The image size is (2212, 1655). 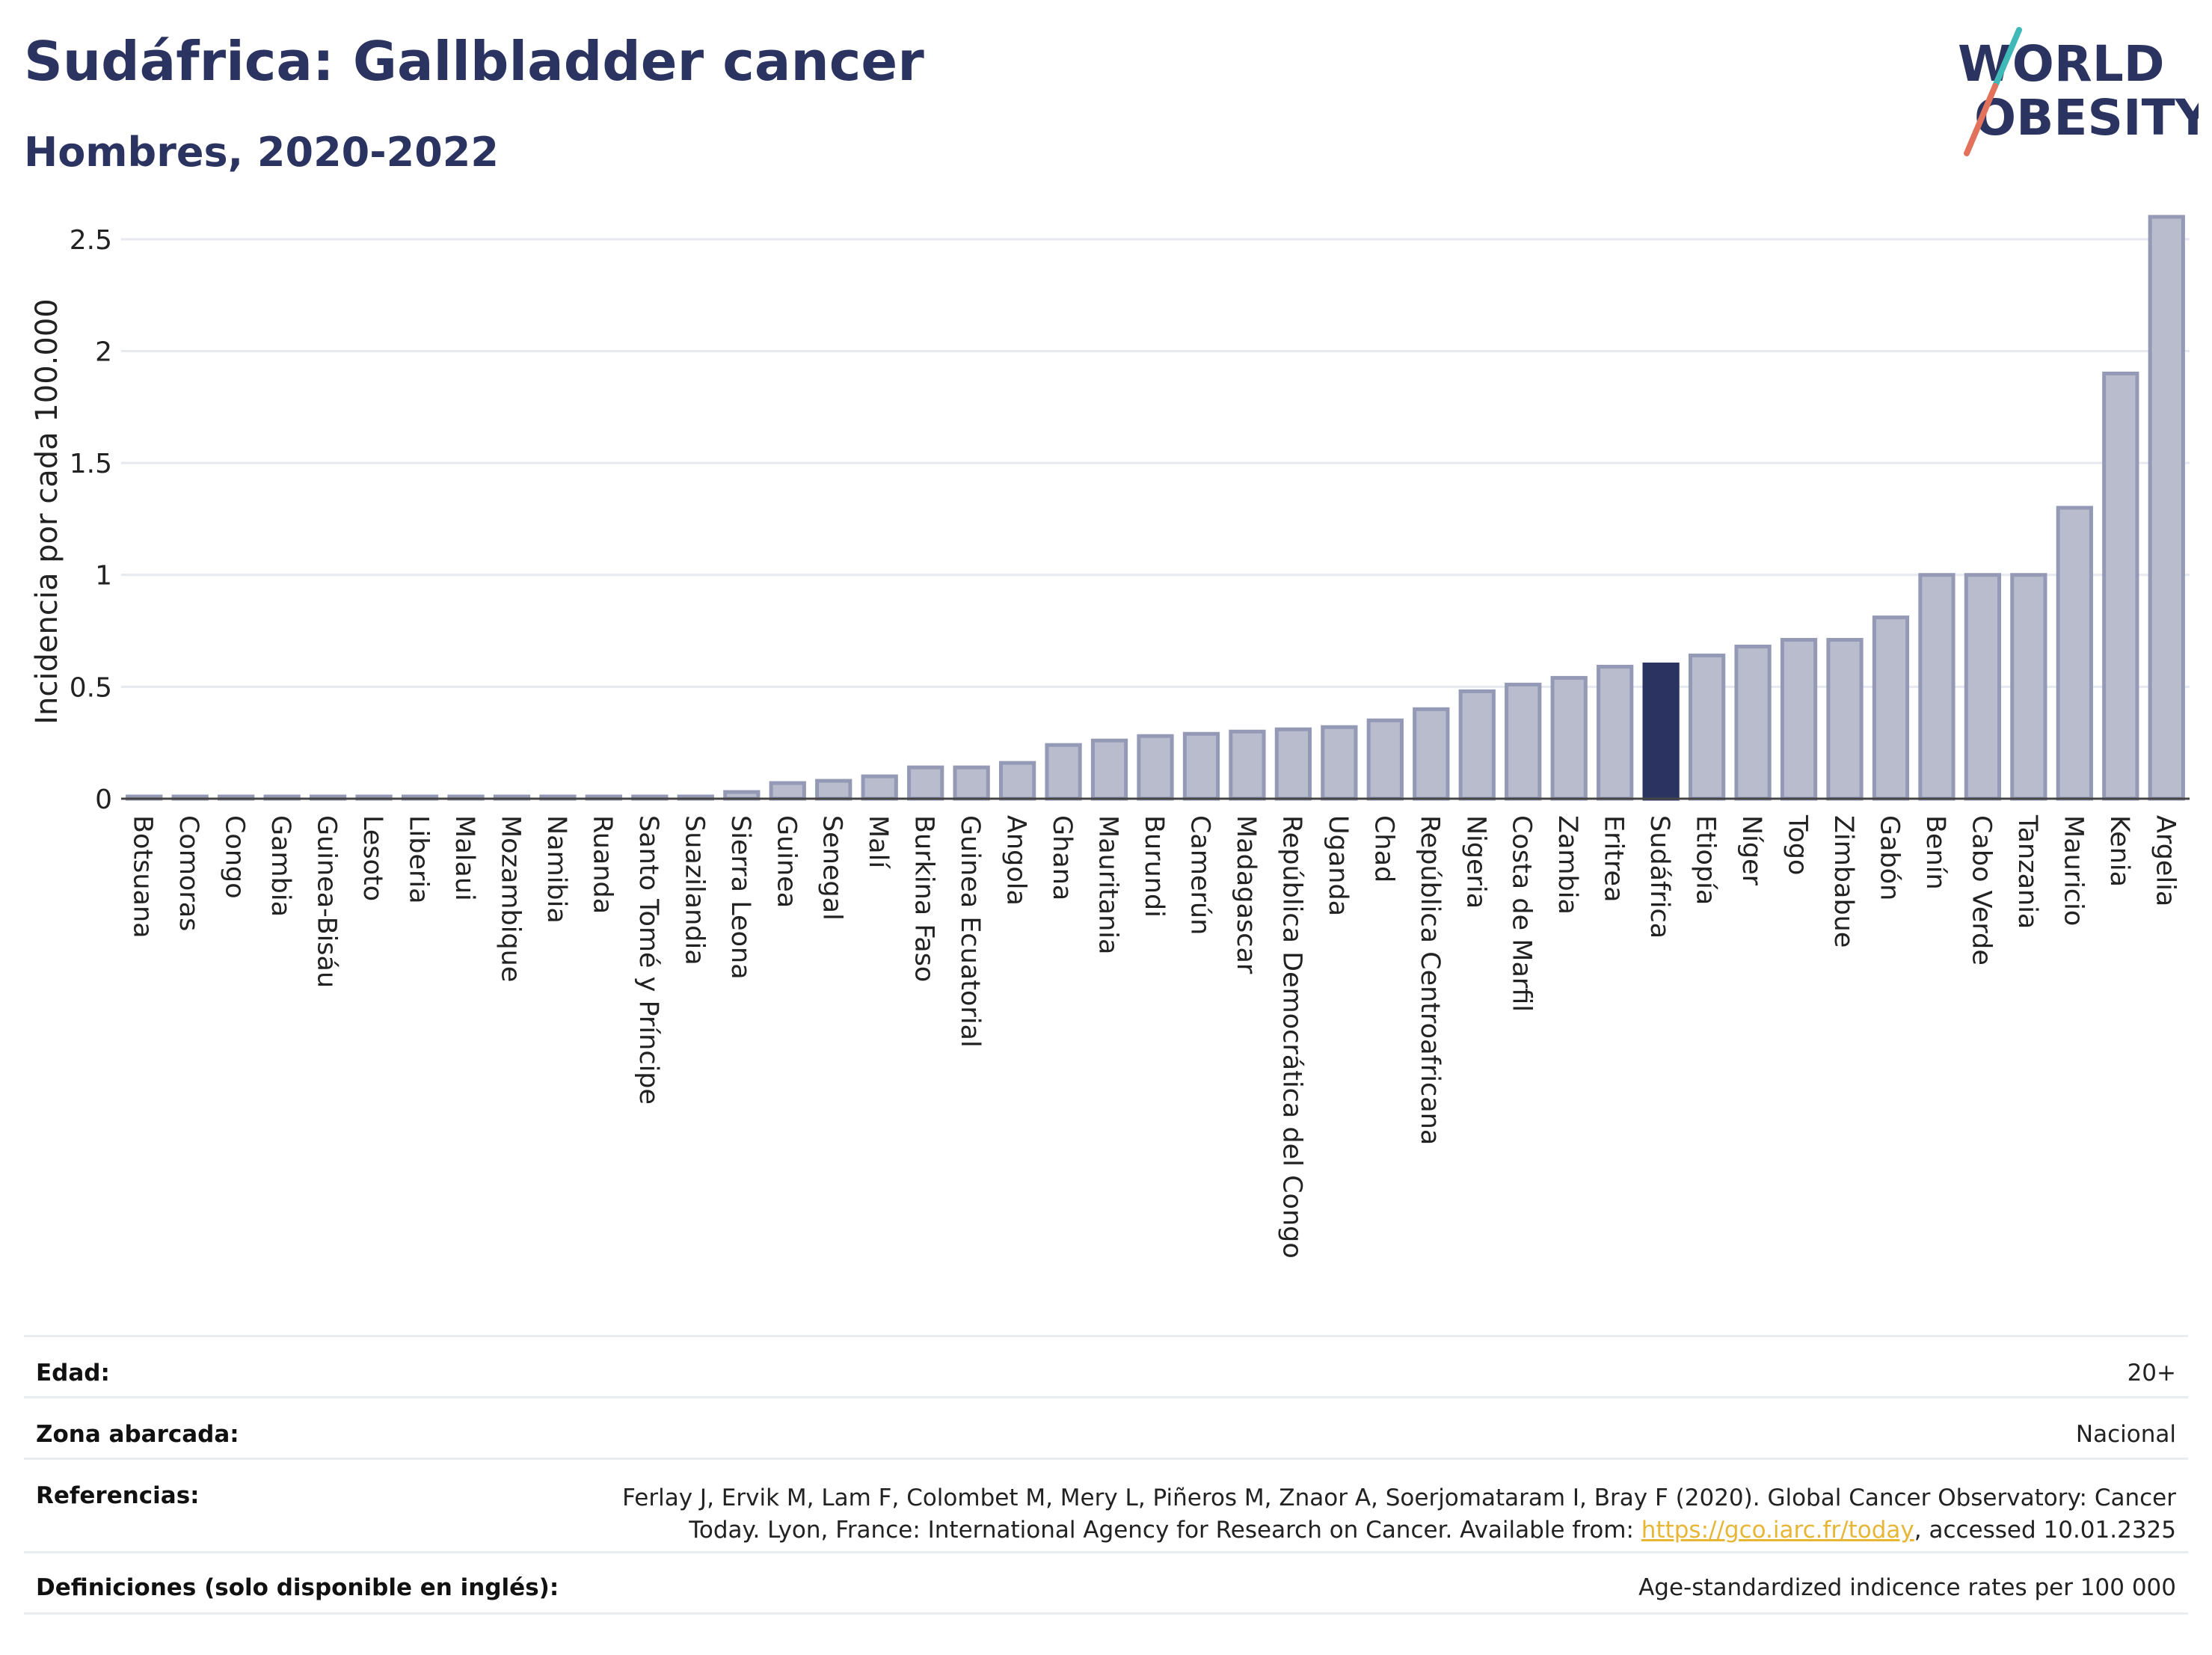 What do you see at coordinates (1199, 875) in the screenshot?
I see `x-tick-label: Camerún` at bounding box center [1199, 875].